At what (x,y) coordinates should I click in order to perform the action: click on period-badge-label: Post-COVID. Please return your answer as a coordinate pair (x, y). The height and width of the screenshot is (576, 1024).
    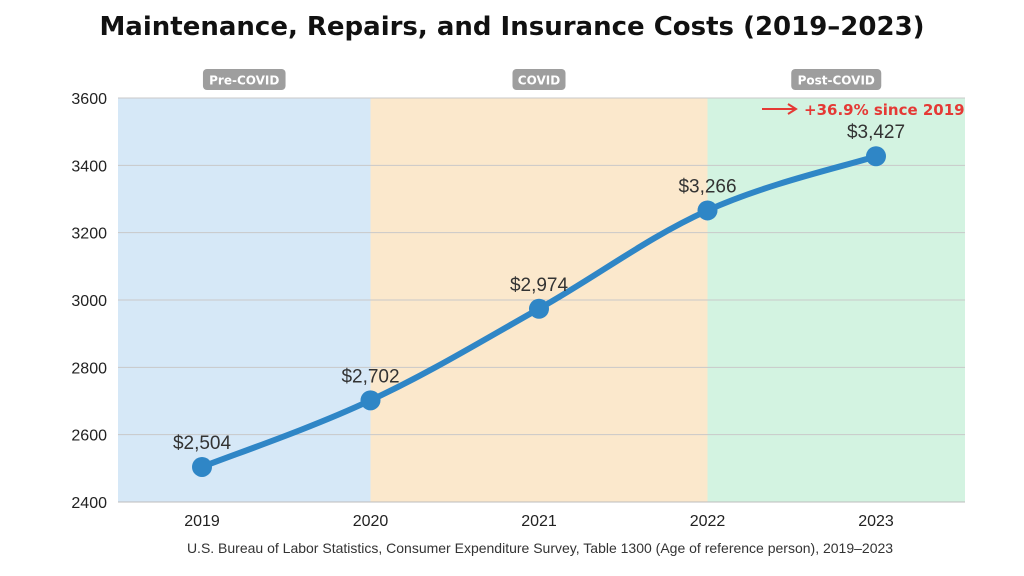
    Looking at the image, I should click on (836, 81).